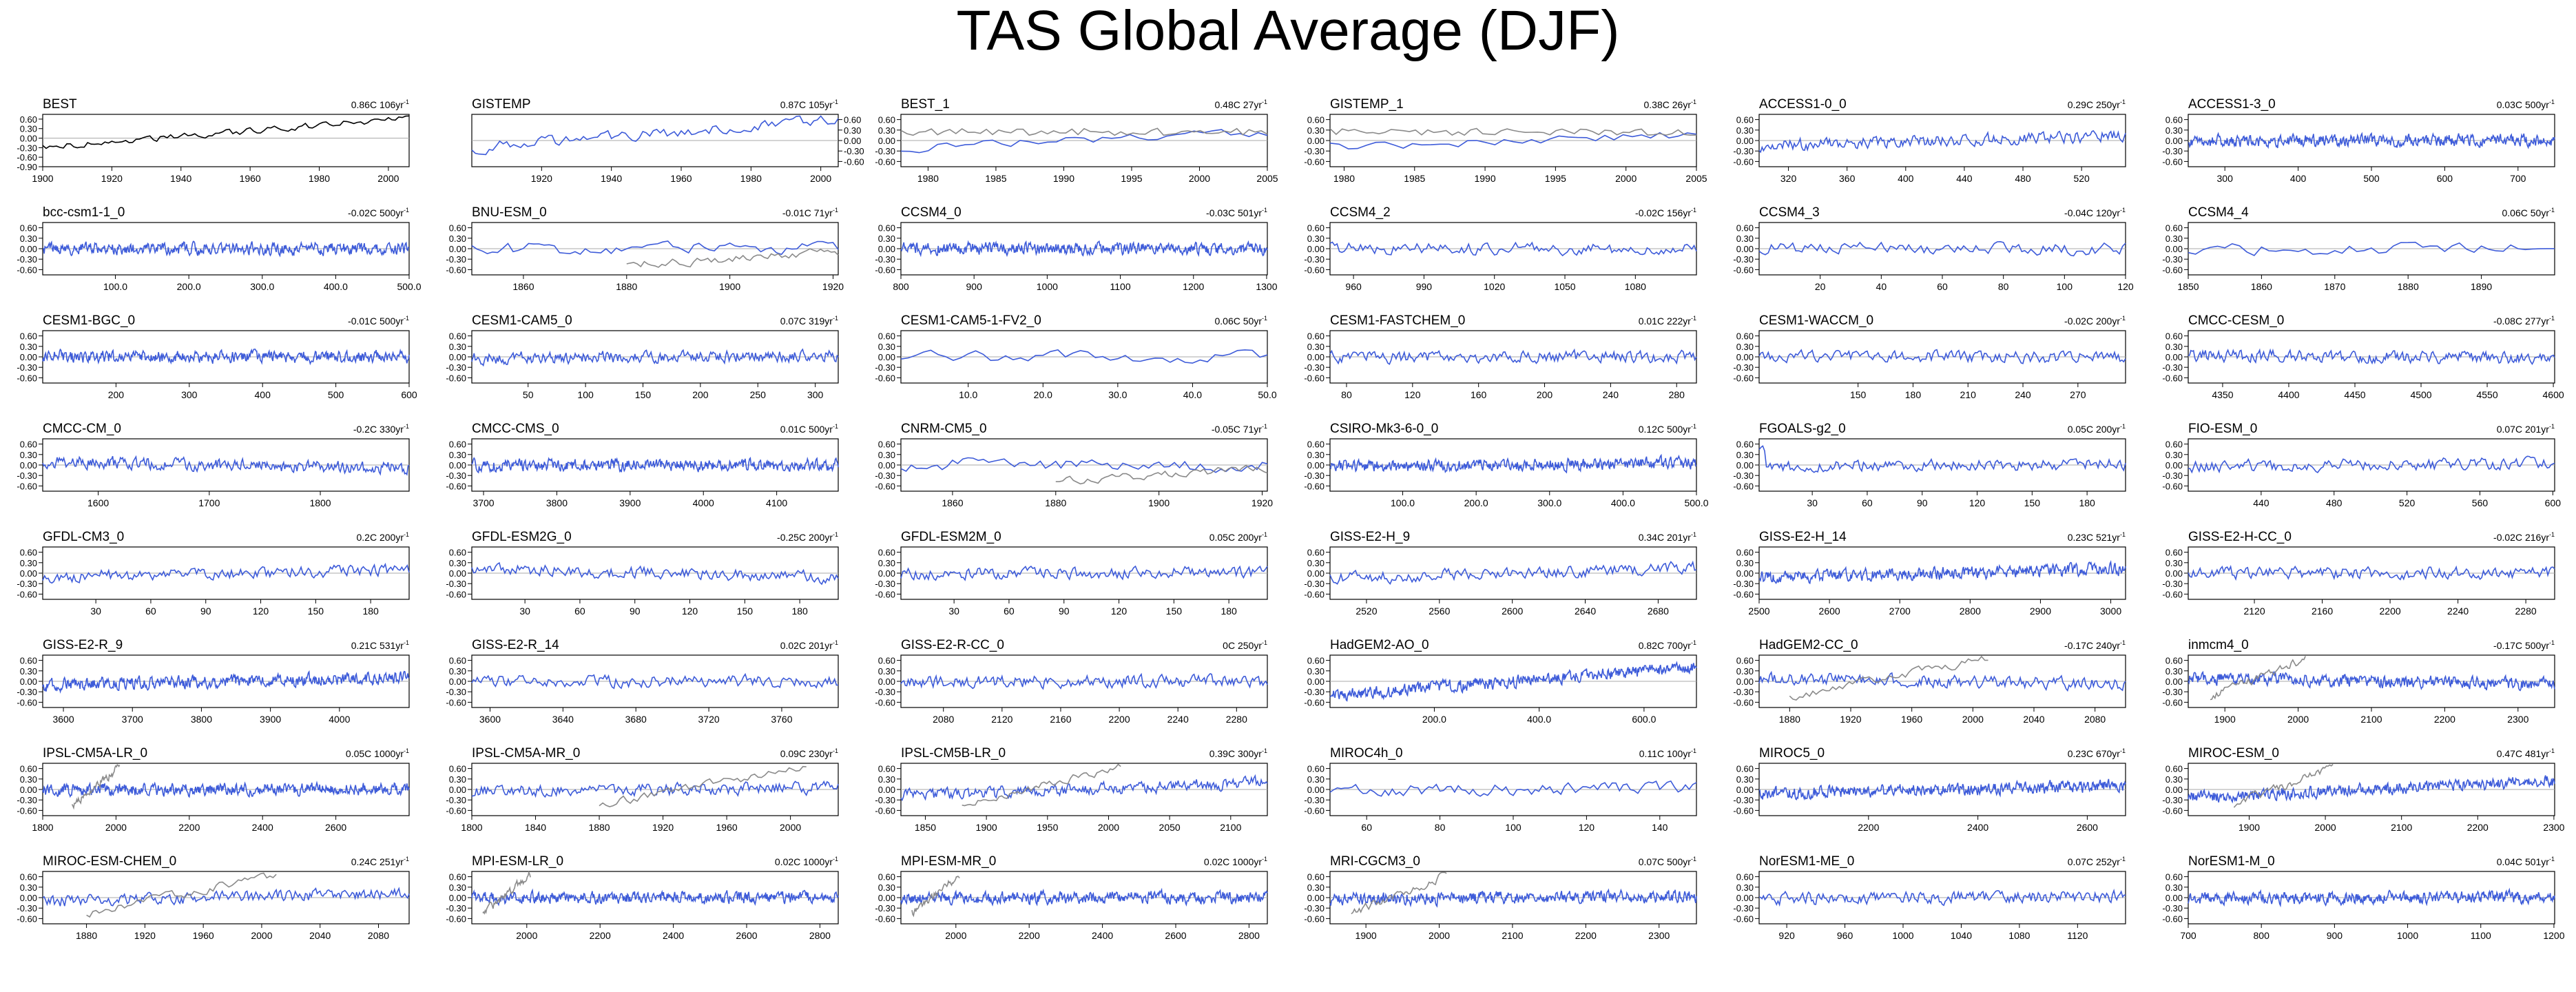 The height and width of the screenshot is (992, 2576). Describe the element at coordinates (1660, 827) in the screenshot. I see `x-tick-label: 140` at that location.